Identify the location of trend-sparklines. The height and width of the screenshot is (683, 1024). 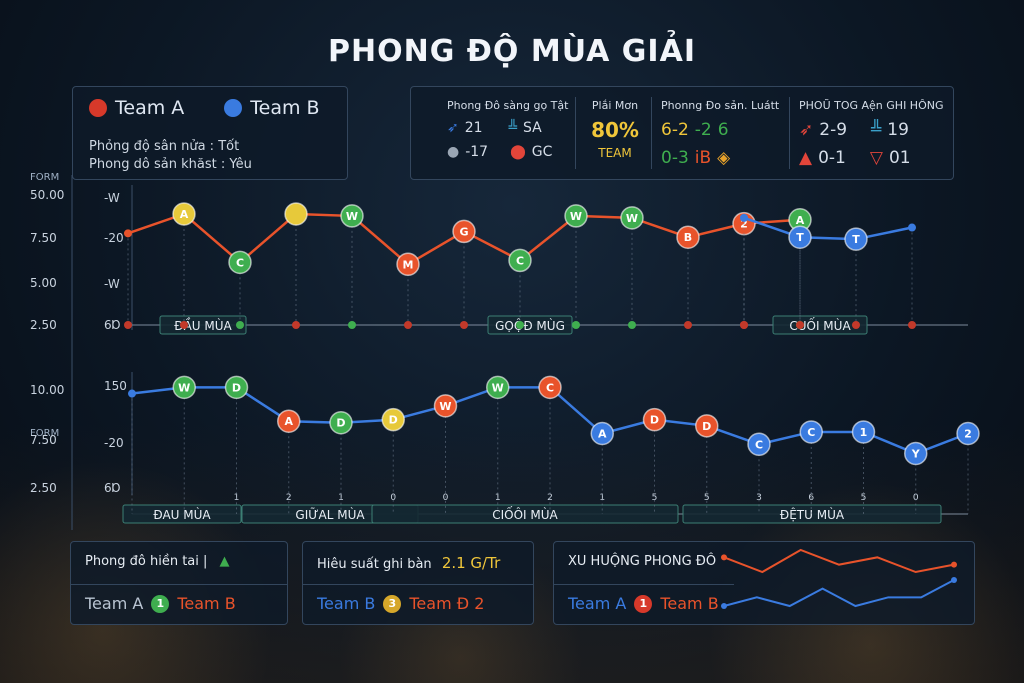
(839, 578).